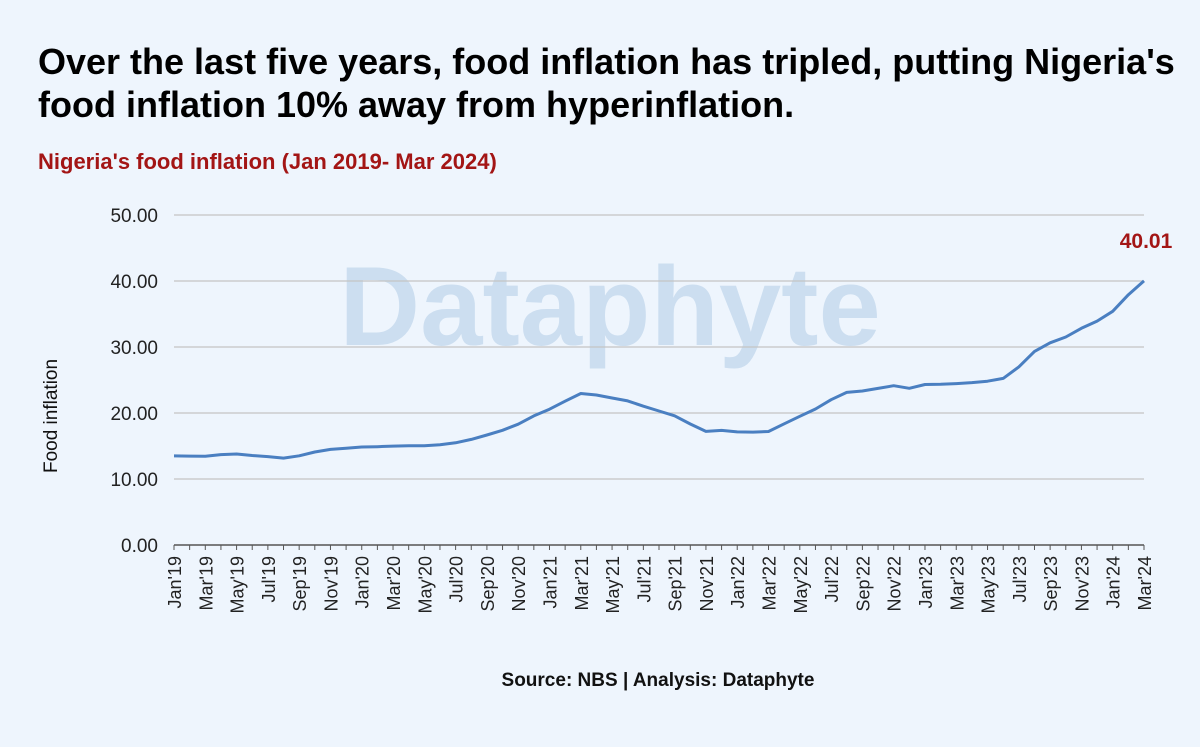 Image resolution: width=1200 pixels, height=747 pixels. What do you see at coordinates (1145, 583) in the screenshot?
I see `x-tick-label: Mar'24` at bounding box center [1145, 583].